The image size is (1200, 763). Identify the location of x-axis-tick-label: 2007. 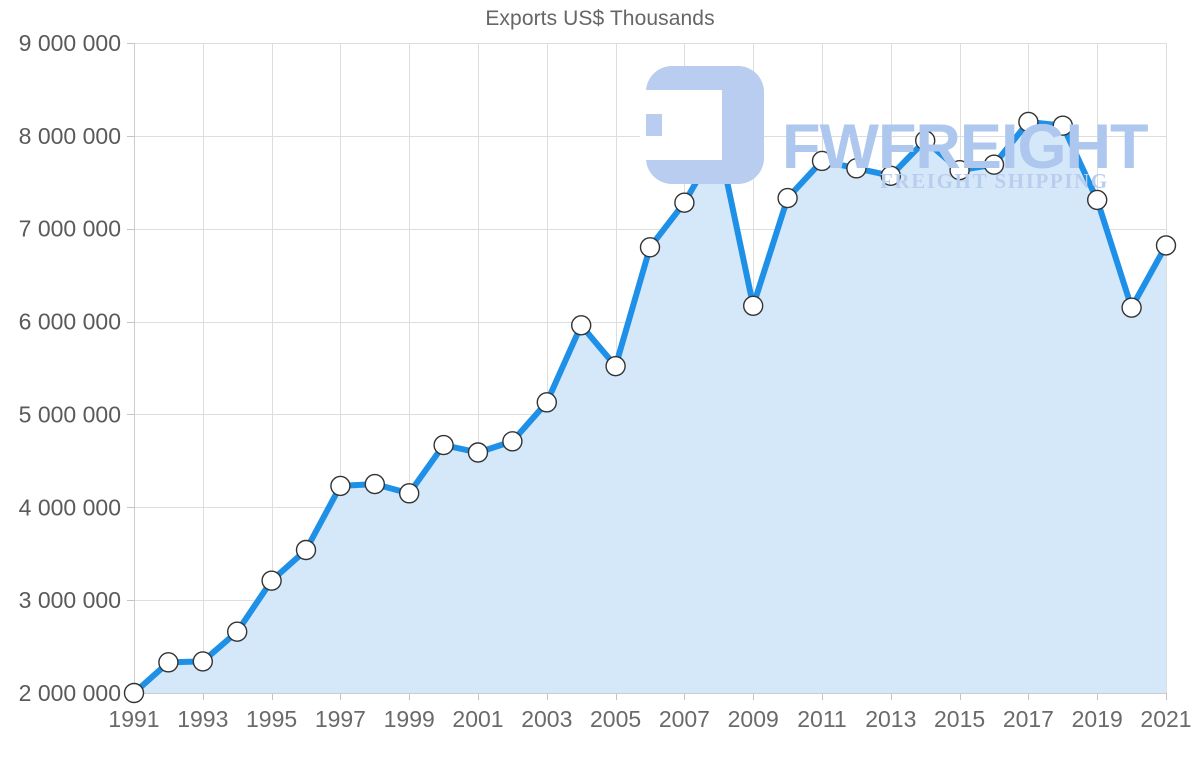
(684, 719).